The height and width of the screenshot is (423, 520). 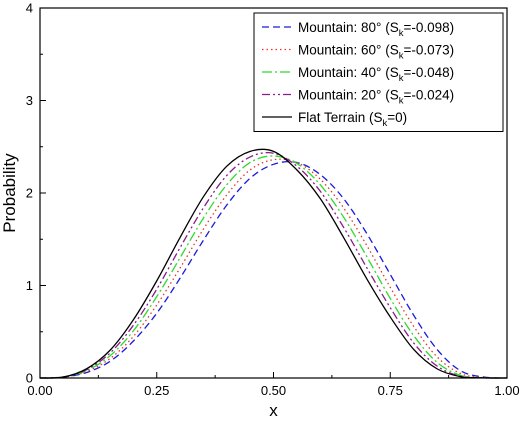 I want to click on y-tick-label: 2, so click(x=29, y=193).